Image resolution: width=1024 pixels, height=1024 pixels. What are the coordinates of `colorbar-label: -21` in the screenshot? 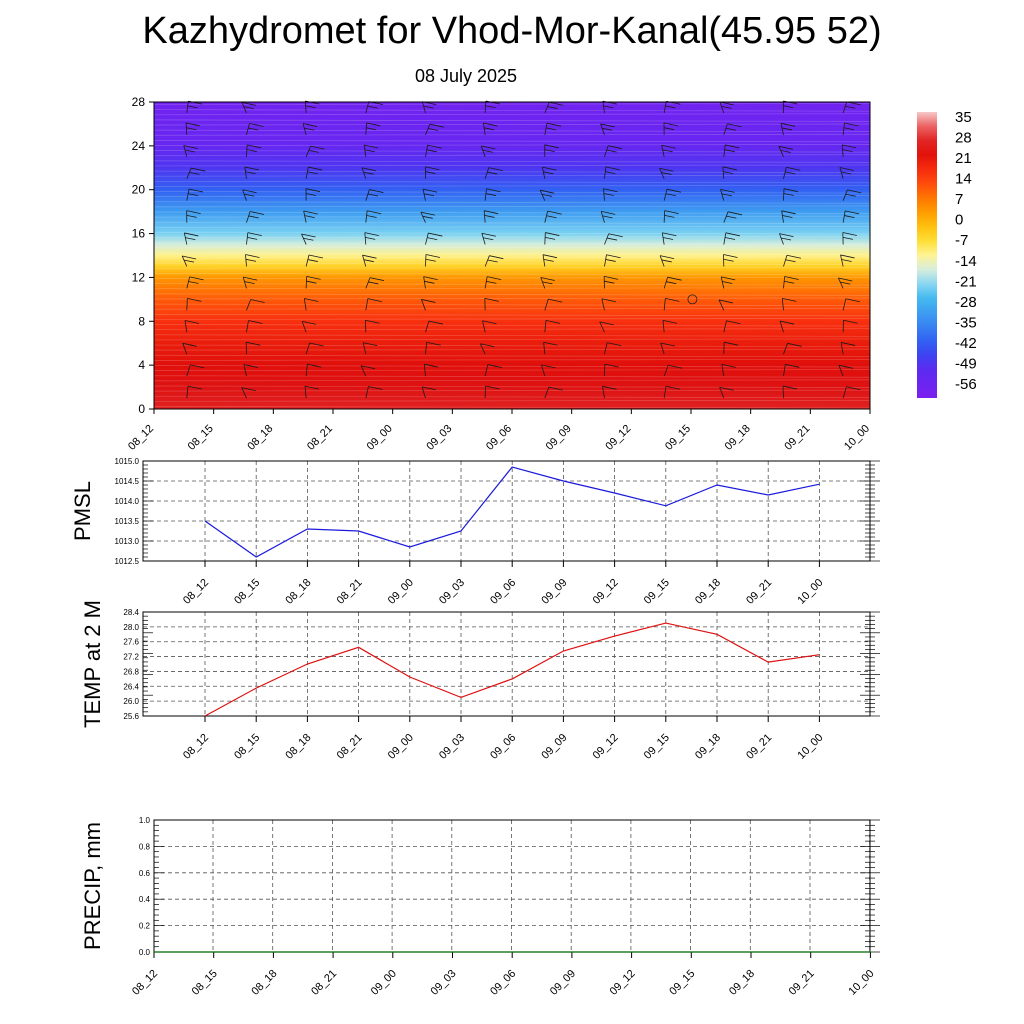 It's located at (966, 281).